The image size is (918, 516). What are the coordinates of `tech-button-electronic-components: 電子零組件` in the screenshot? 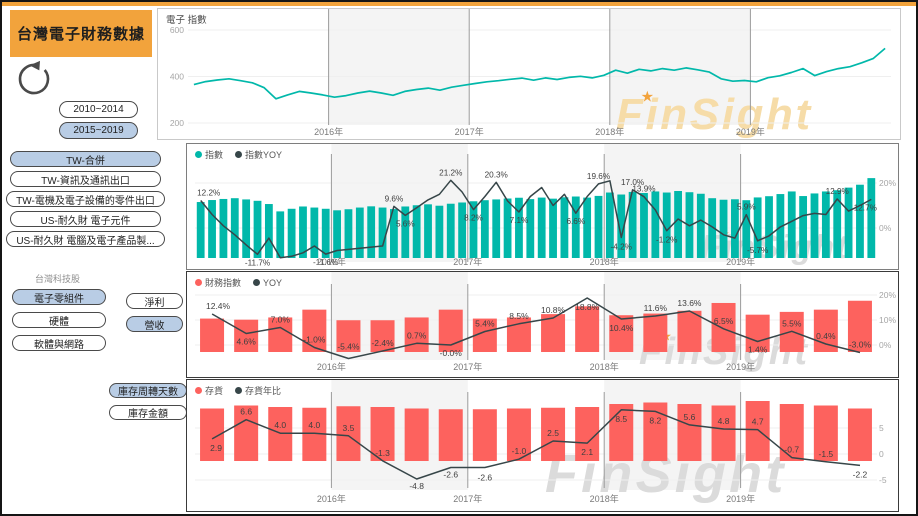 It's located at (59, 297).